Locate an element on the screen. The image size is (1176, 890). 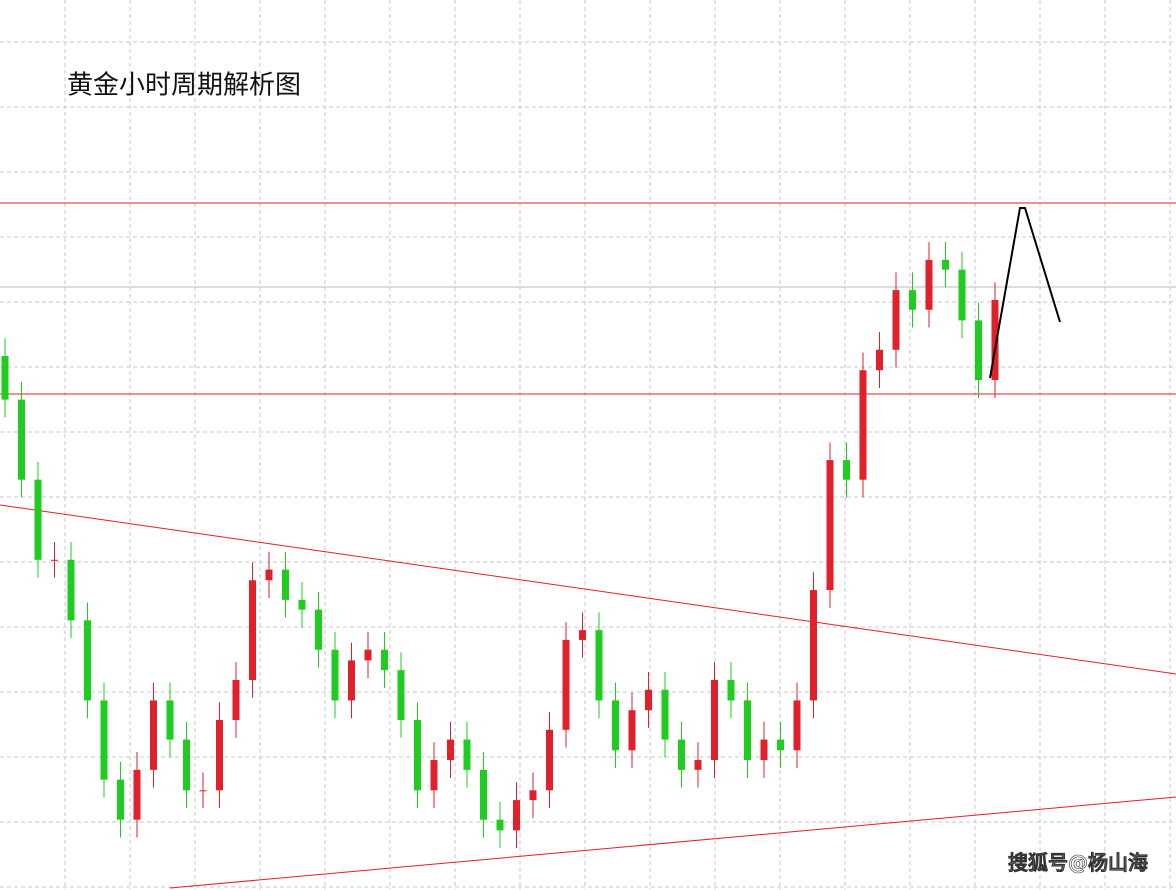
watermark: 搜狐号@杨山海 is located at coordinates (1078, 863).